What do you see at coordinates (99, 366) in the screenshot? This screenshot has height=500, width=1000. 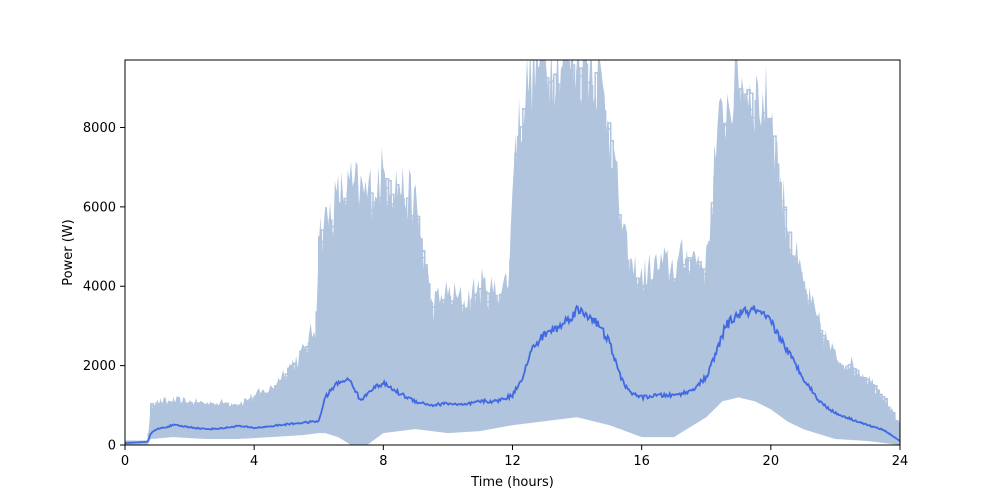 I see `y-tick-label: 2000` at bounding box center [99, 366].